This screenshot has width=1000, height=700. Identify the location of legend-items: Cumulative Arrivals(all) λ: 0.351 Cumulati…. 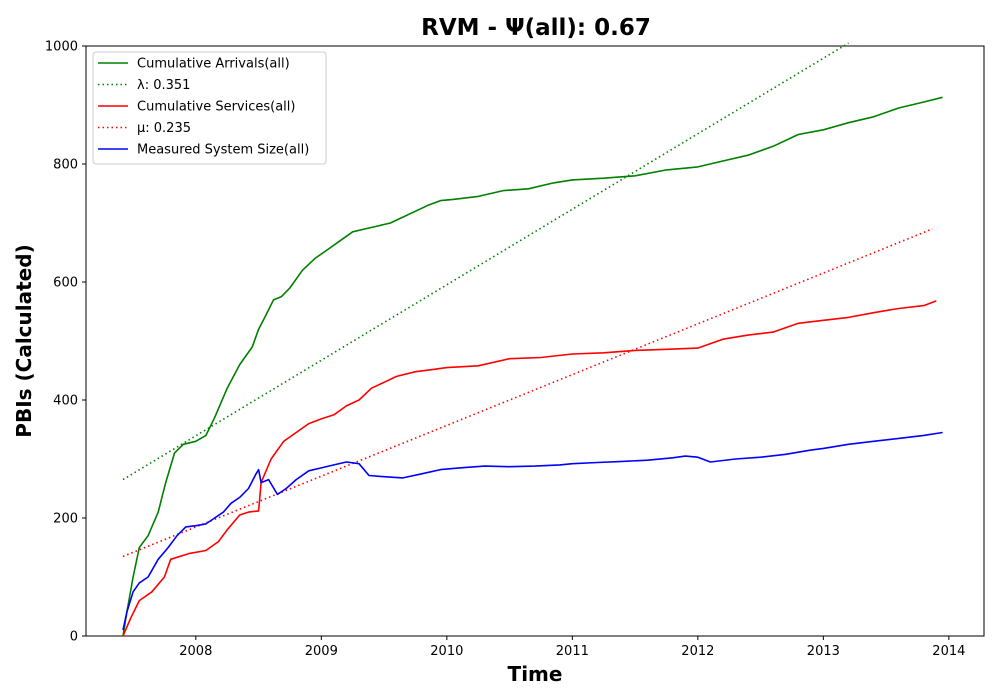
(203, 107).